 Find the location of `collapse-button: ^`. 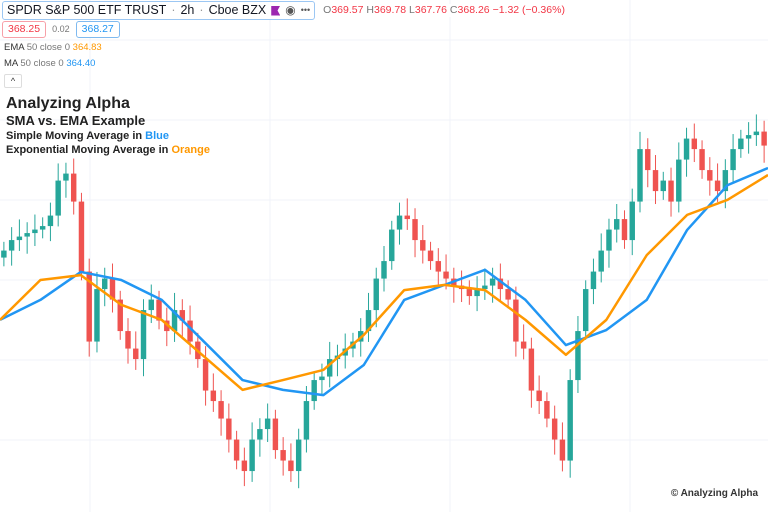

collapse-button: ^ is located at coordinates (13, 81).